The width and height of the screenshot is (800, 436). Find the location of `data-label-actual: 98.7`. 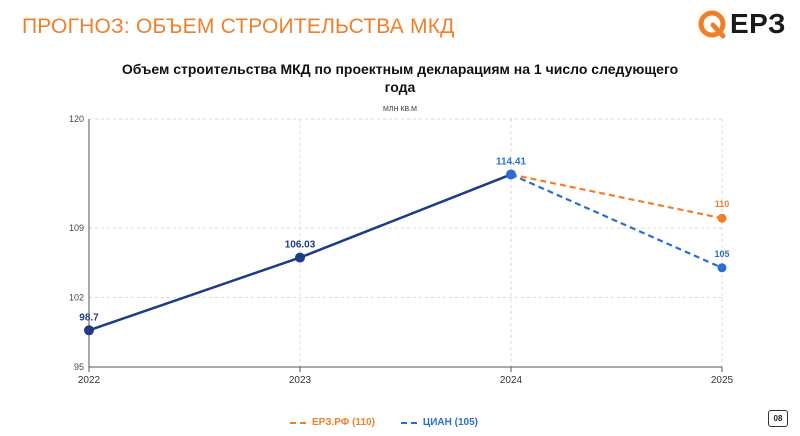

data-label-actual: 98.7 is located at coordinates (89, 317).